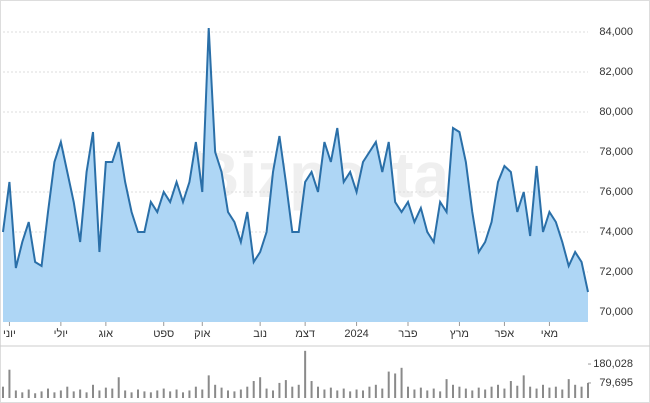  What do you see at coordinates (163, 334) in the screenshot?
I see `x-tick-label: ספט` at bounding box center [163, 334].